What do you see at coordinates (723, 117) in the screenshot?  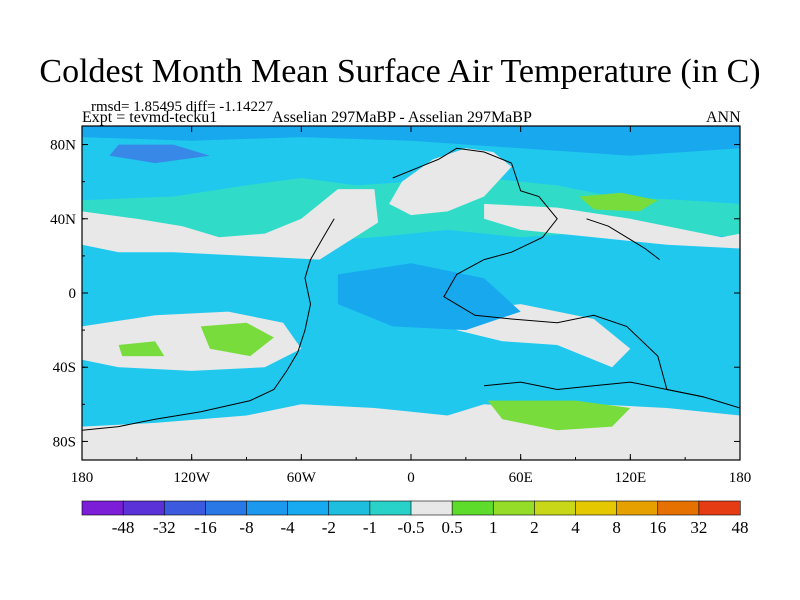 I see `season-label: ANN` at bounding box center [723, 117].